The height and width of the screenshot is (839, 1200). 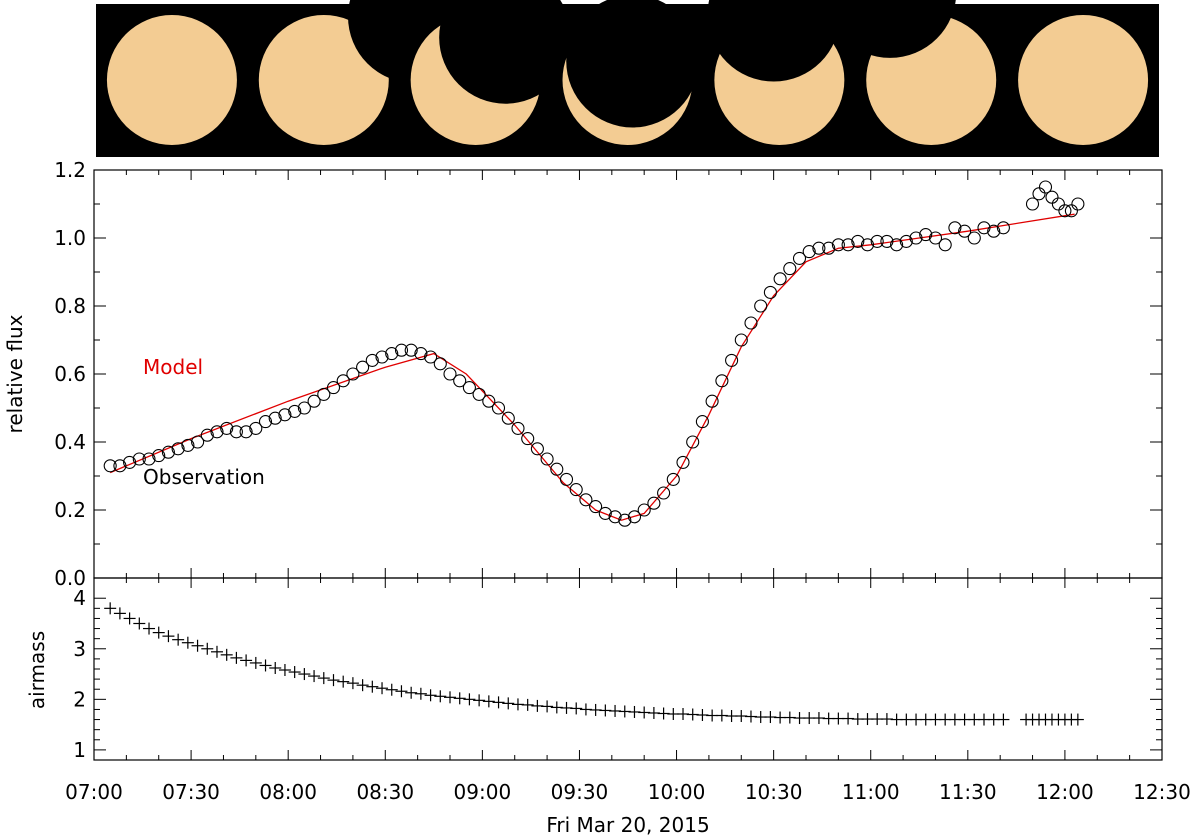 What do you see at coordinates (968, 792) in the screenshot?
I see `x-tick-label: 11:30` at bounding box center [968, 792].